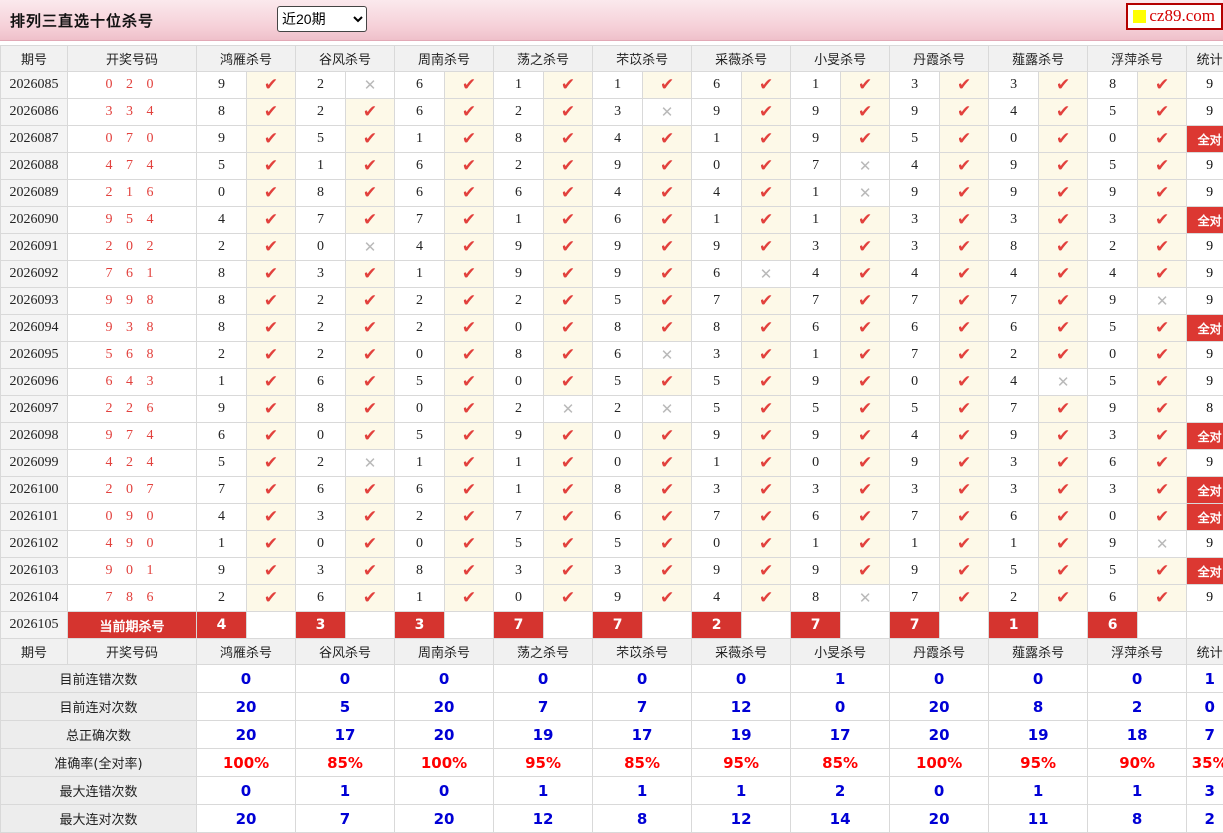 The width and height of the screenshot is (1223, 833). I want to click on col-header: 周南杀号, so click(444, 59).